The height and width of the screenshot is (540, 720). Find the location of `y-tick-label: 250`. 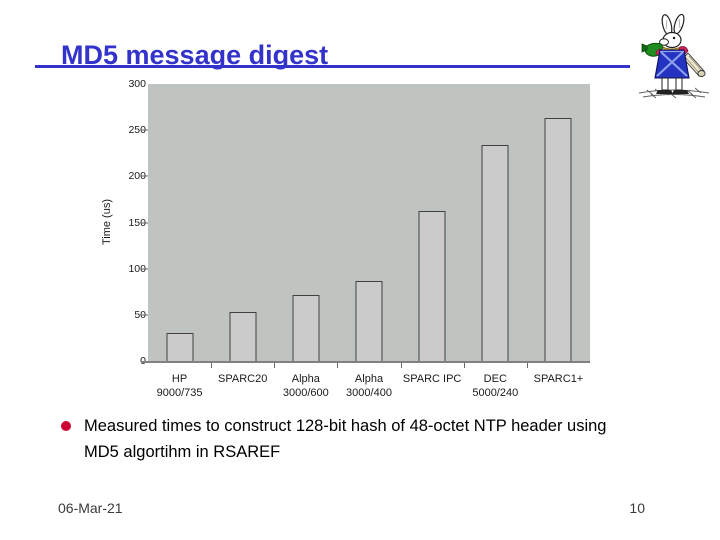

y-tick-label: 250 is located at coordinates (137, 130).